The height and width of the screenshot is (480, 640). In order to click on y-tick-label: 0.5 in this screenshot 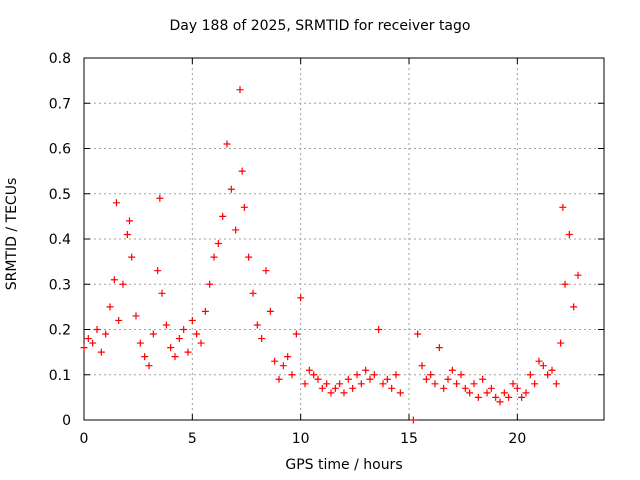, I will do `click(60, 195)`.